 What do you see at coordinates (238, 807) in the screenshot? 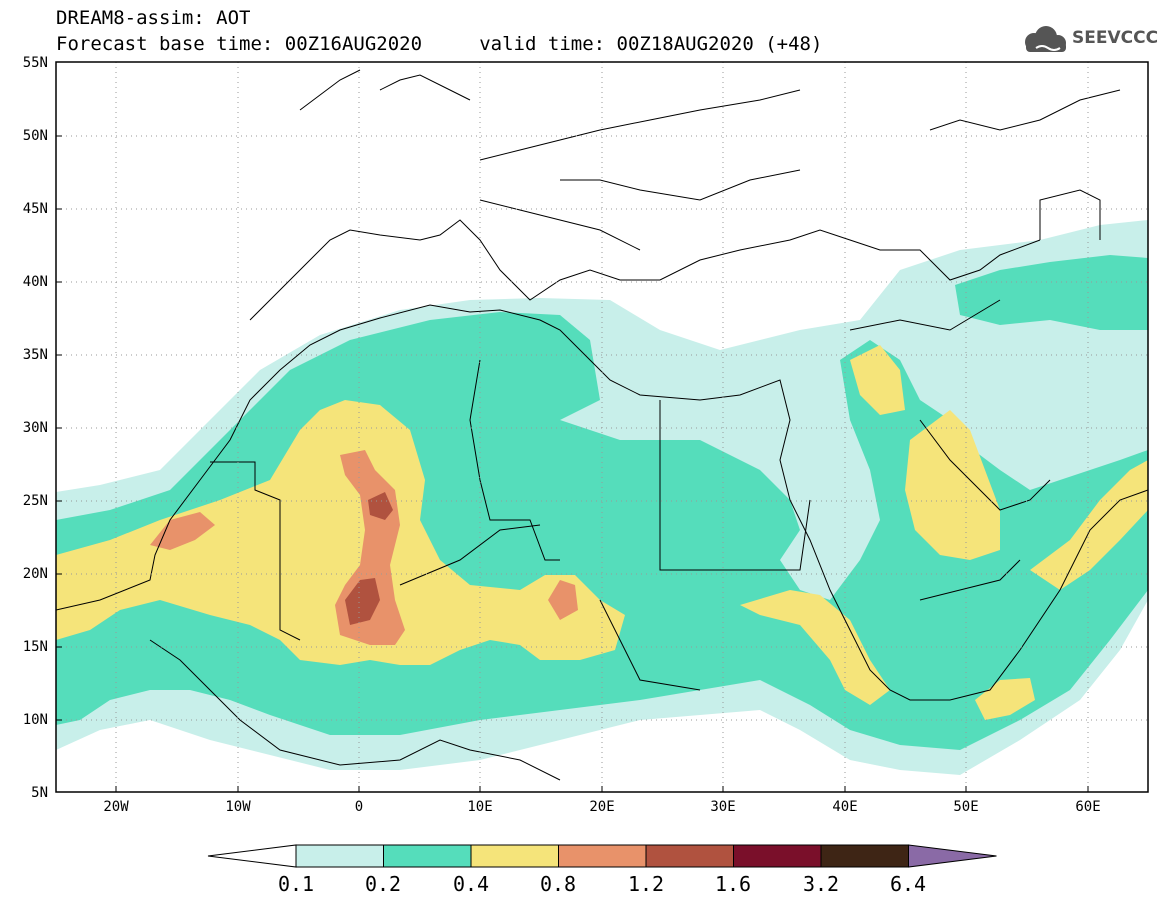
I see `lon-label: 10W` at bounding box center [238, 807].